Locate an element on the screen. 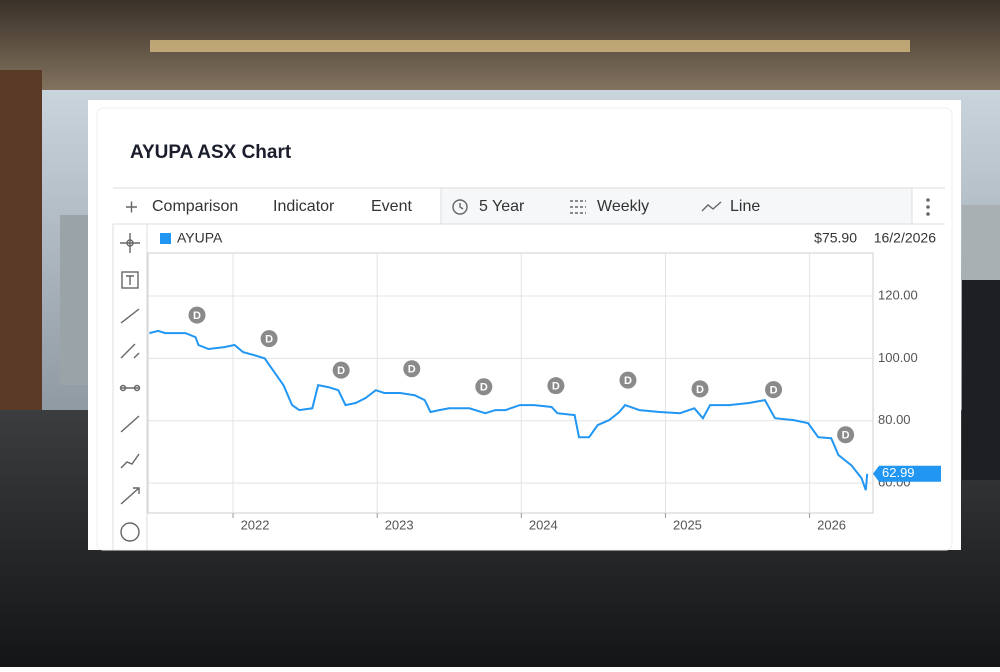 The height and width of the screenshot is (672, 1000). interval-button: Weekly is located at coordinates (623, 206).